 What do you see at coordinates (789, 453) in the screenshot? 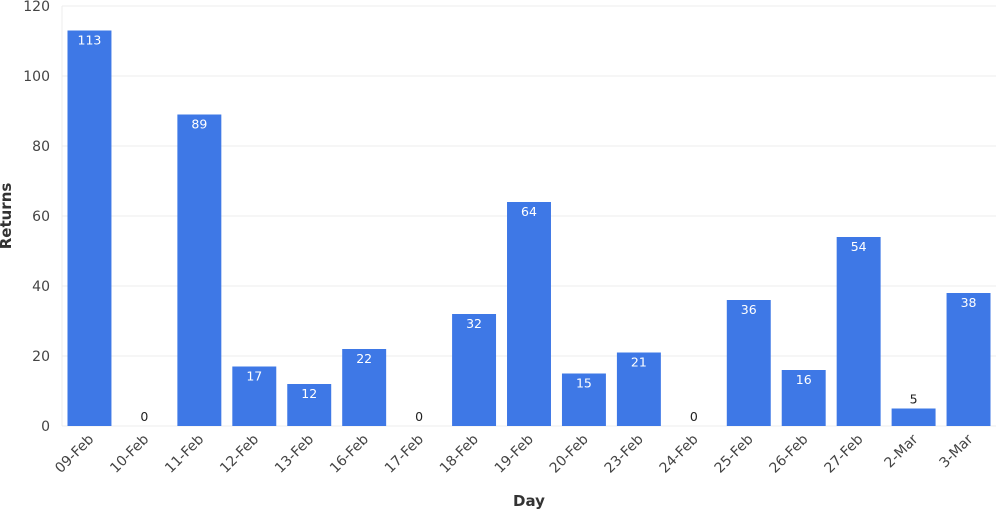
I see `x-tick-label: 26-Feb` at bounding box center [789, 453].